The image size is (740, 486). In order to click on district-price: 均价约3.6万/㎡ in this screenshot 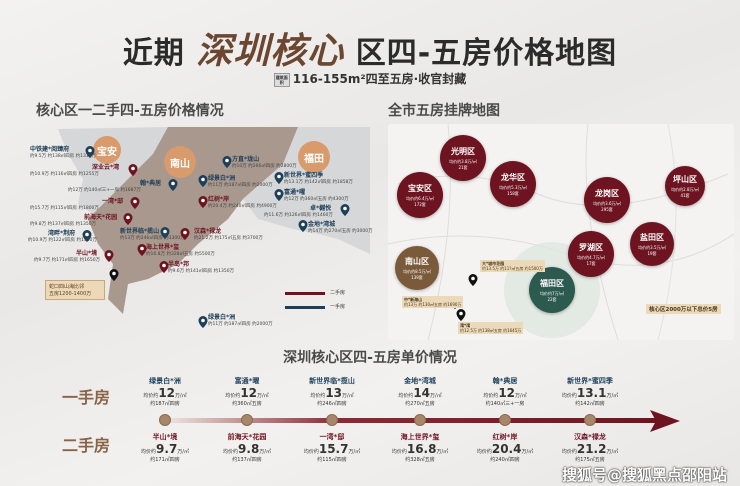, I will do `click(607, 203)`.